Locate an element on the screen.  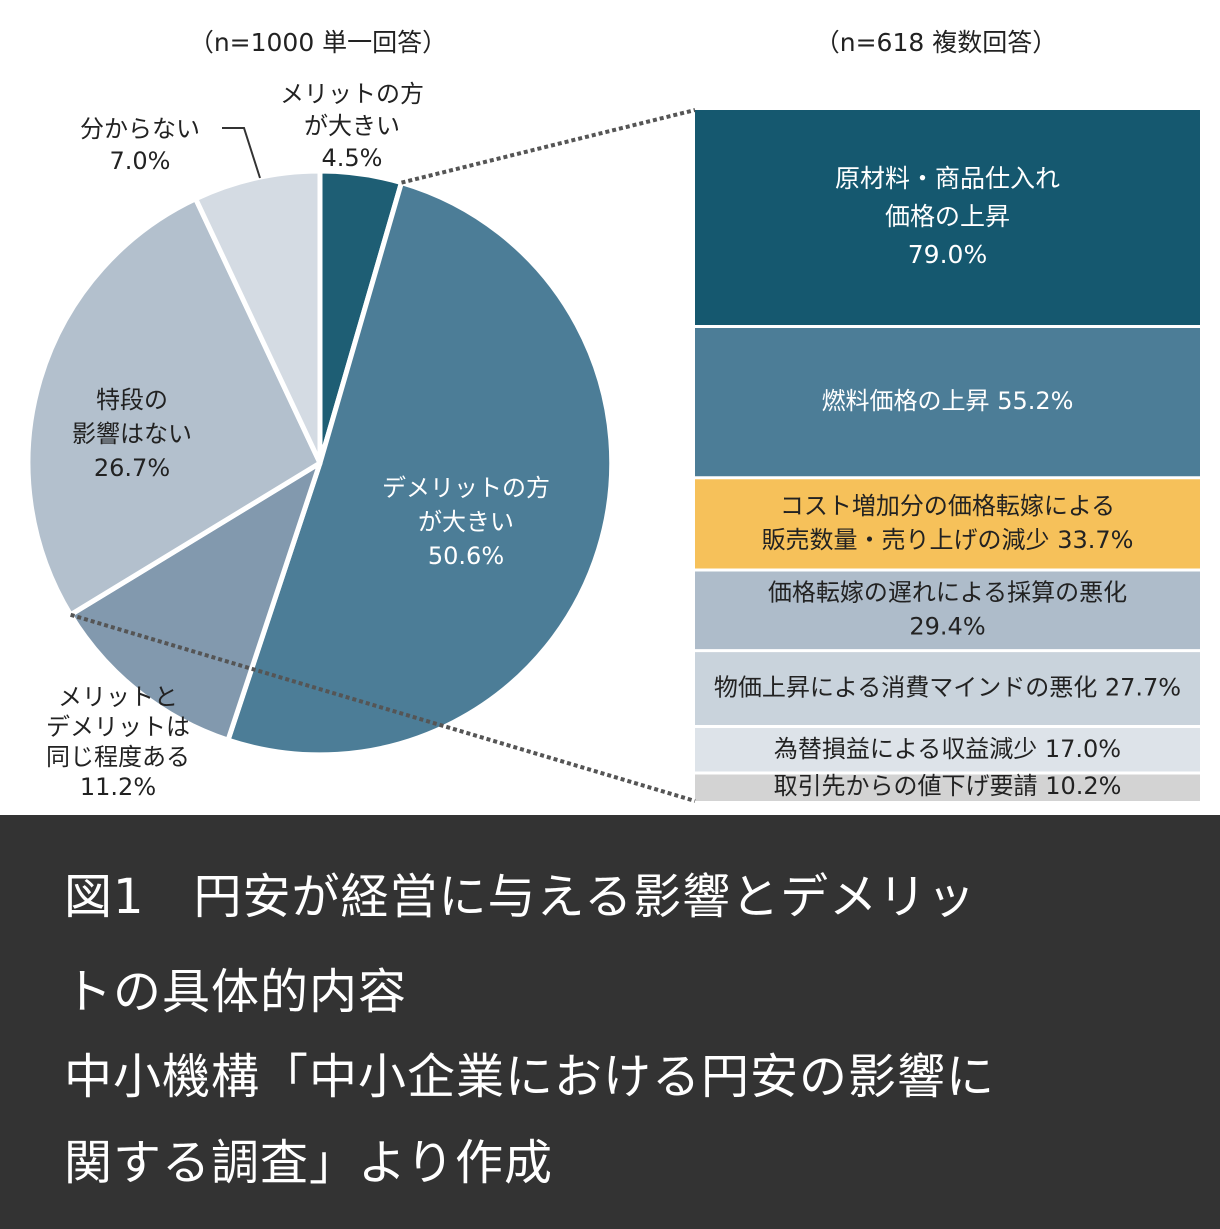
bar-label-3-line-1: コスト増加分の価格転嫁による is located at coordinates (947, 506).